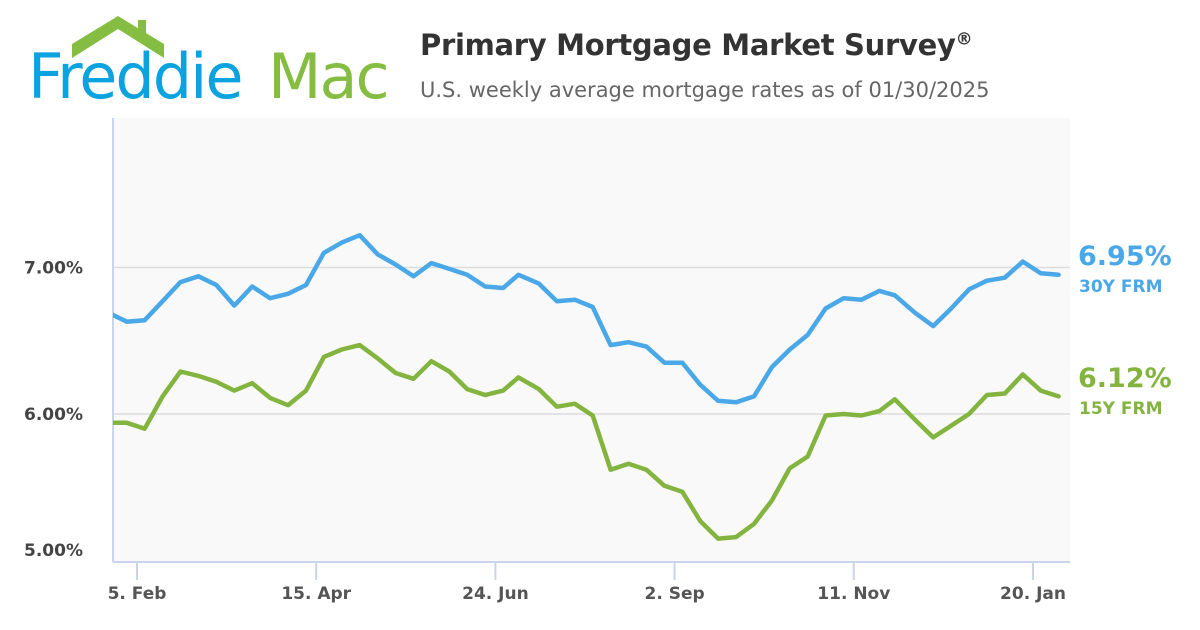 This screenshot has width=1200, height=630. I want to click on x-tick-label: 11. Nov, so click(853, 594).